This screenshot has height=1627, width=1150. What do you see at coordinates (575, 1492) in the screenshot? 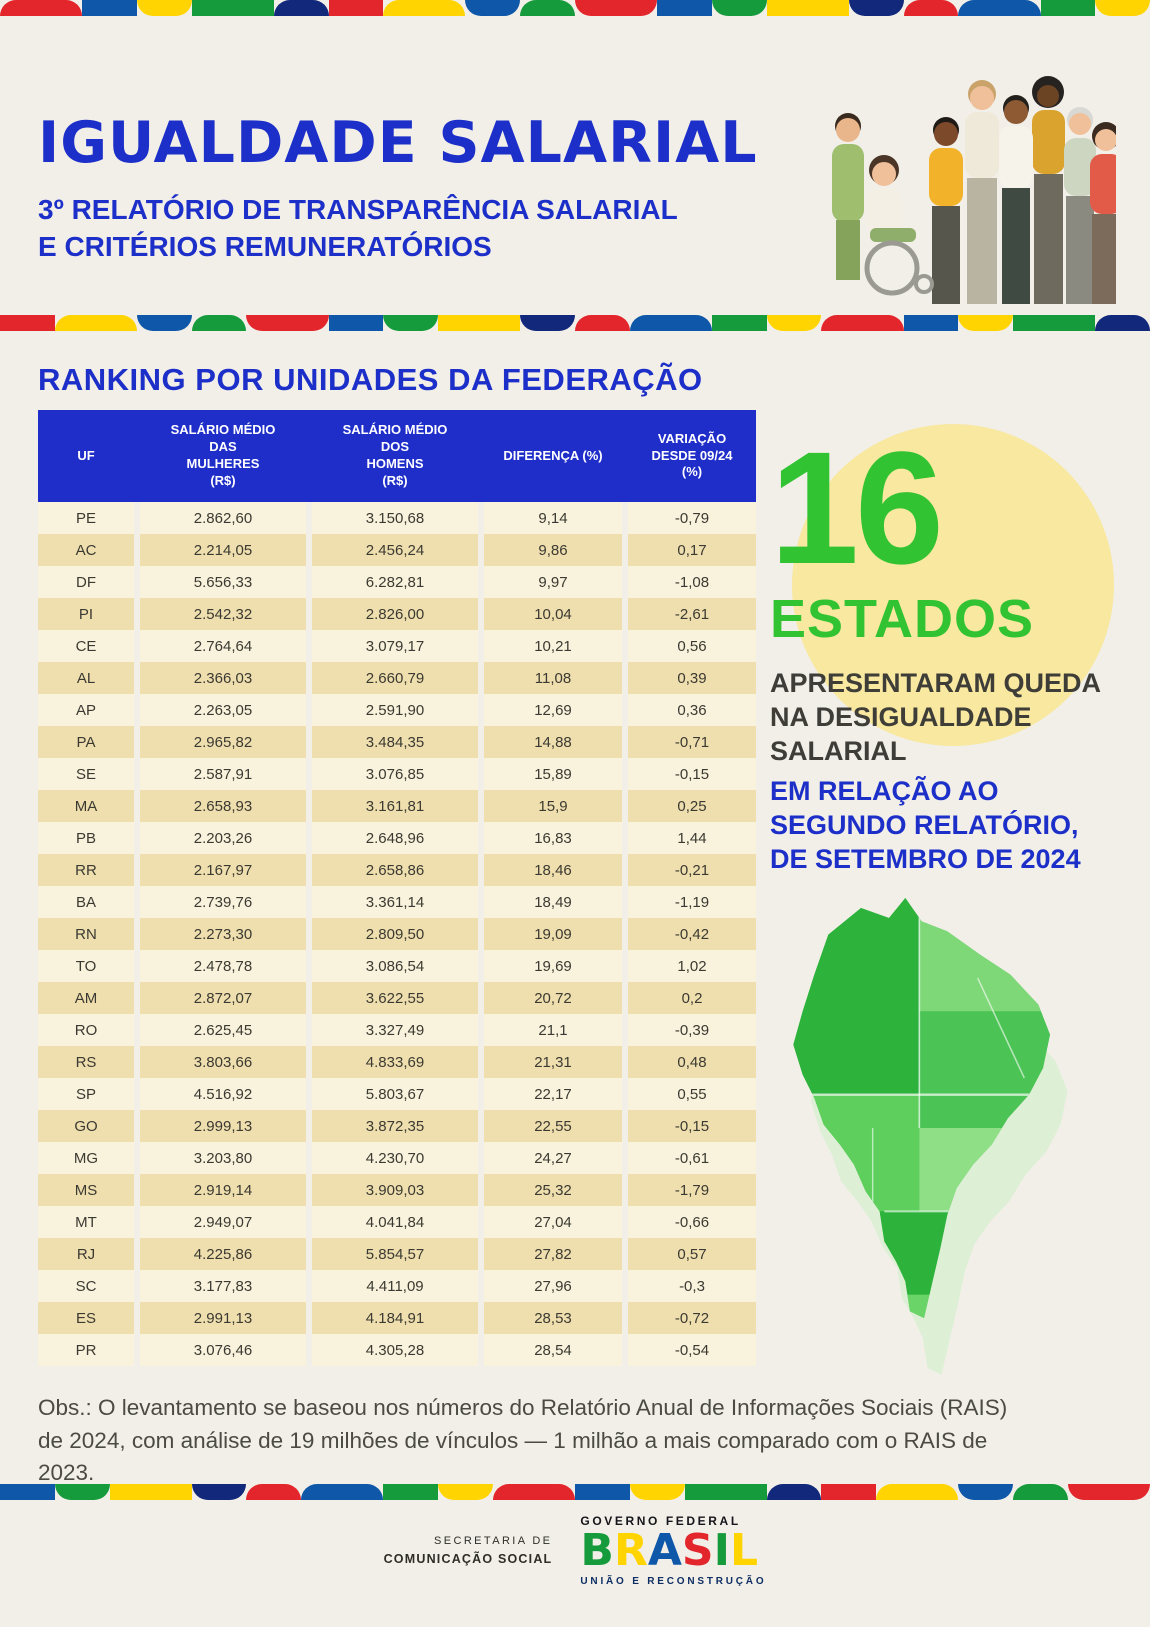
I see `decorative-strip-bottom` at bounding box center [575, 1492].